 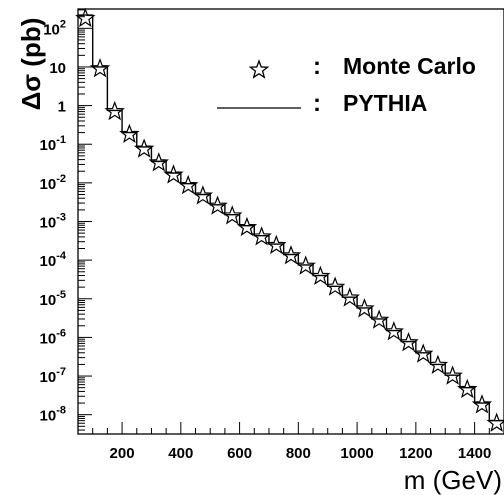 I want to click on y-tick-label: 10⁻¹, so click(x=53, y=144).